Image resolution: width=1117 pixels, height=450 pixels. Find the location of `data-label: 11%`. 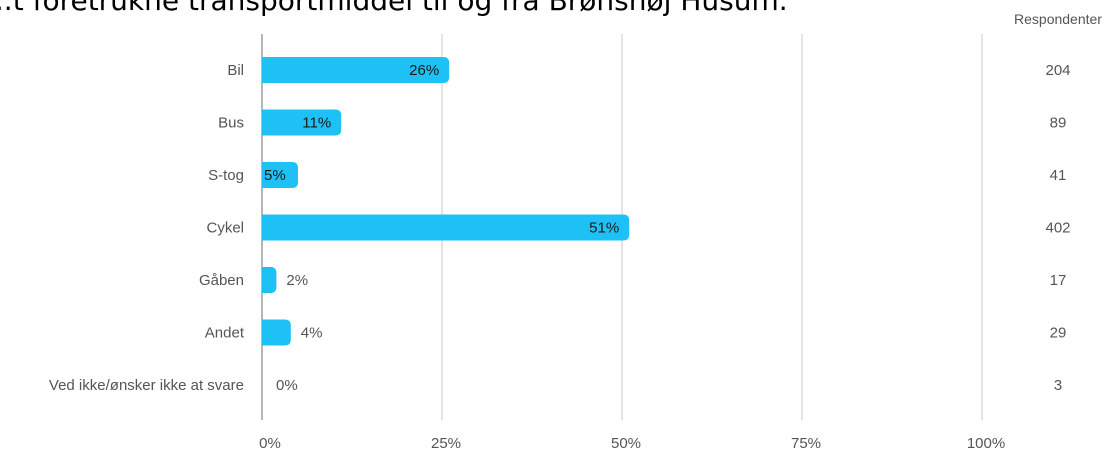

data-label: 11% is located at coordinates (316, 123).